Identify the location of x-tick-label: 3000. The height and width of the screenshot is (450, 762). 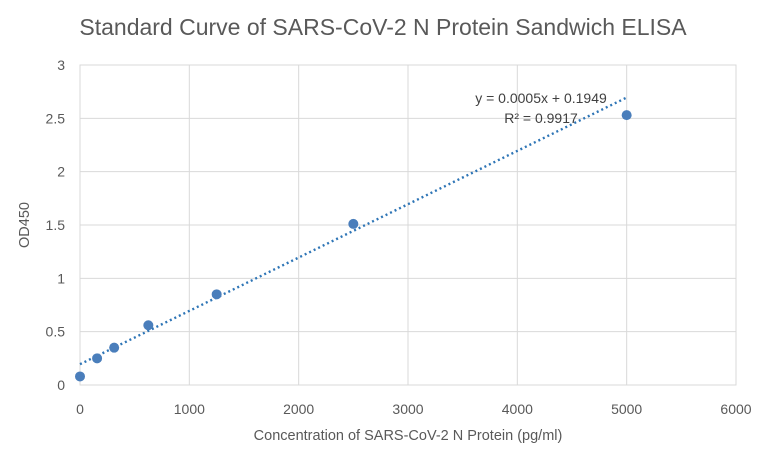
(407, 409).